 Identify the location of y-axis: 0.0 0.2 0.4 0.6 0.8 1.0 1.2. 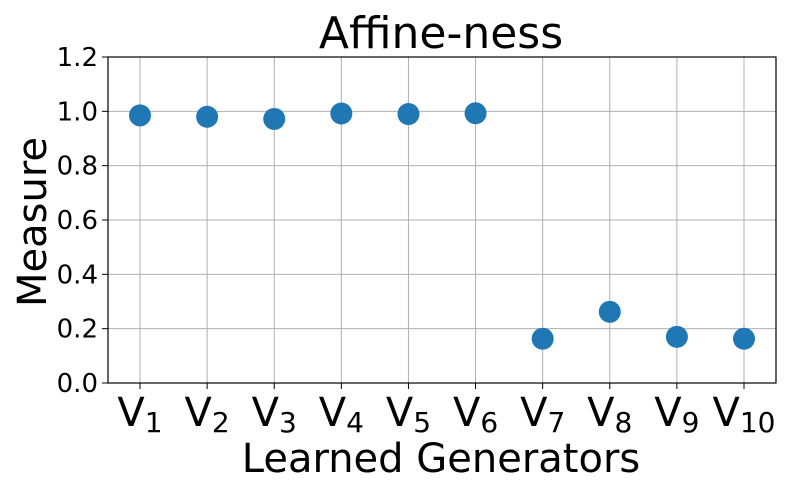
(82, 221).